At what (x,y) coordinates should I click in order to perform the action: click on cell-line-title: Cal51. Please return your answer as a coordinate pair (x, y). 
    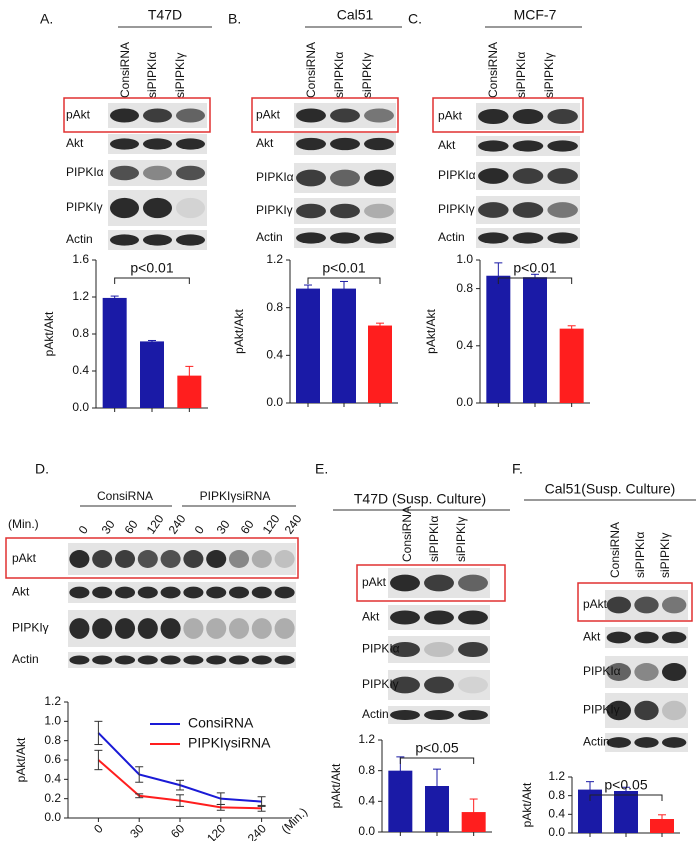
    Looking at the image, I should click on (355, 15).